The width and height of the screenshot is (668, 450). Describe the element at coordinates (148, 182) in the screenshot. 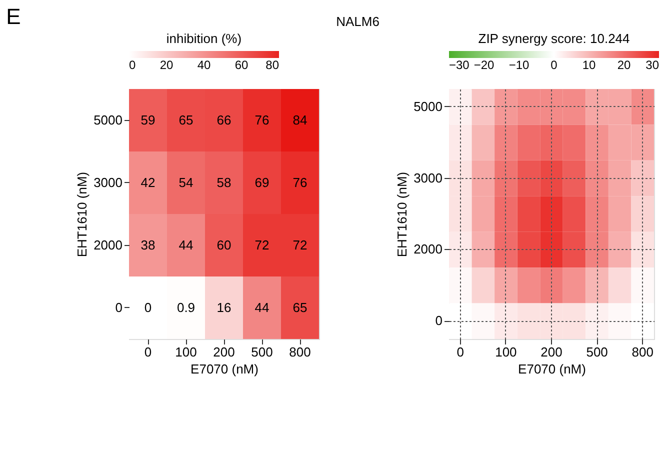

I see `data-label: 42` at that location.